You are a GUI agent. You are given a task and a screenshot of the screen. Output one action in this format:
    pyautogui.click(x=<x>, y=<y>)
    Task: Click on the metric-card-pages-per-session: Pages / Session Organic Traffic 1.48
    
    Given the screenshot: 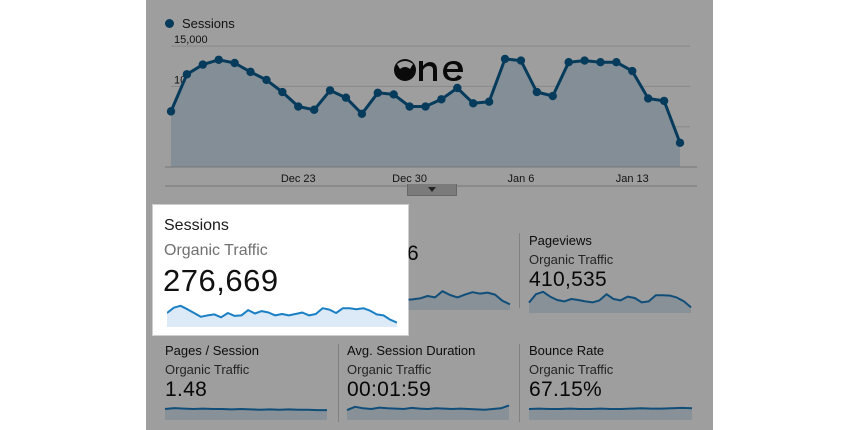 What is the action you would take?
    pyautogui.click(x=245, y=383)
    